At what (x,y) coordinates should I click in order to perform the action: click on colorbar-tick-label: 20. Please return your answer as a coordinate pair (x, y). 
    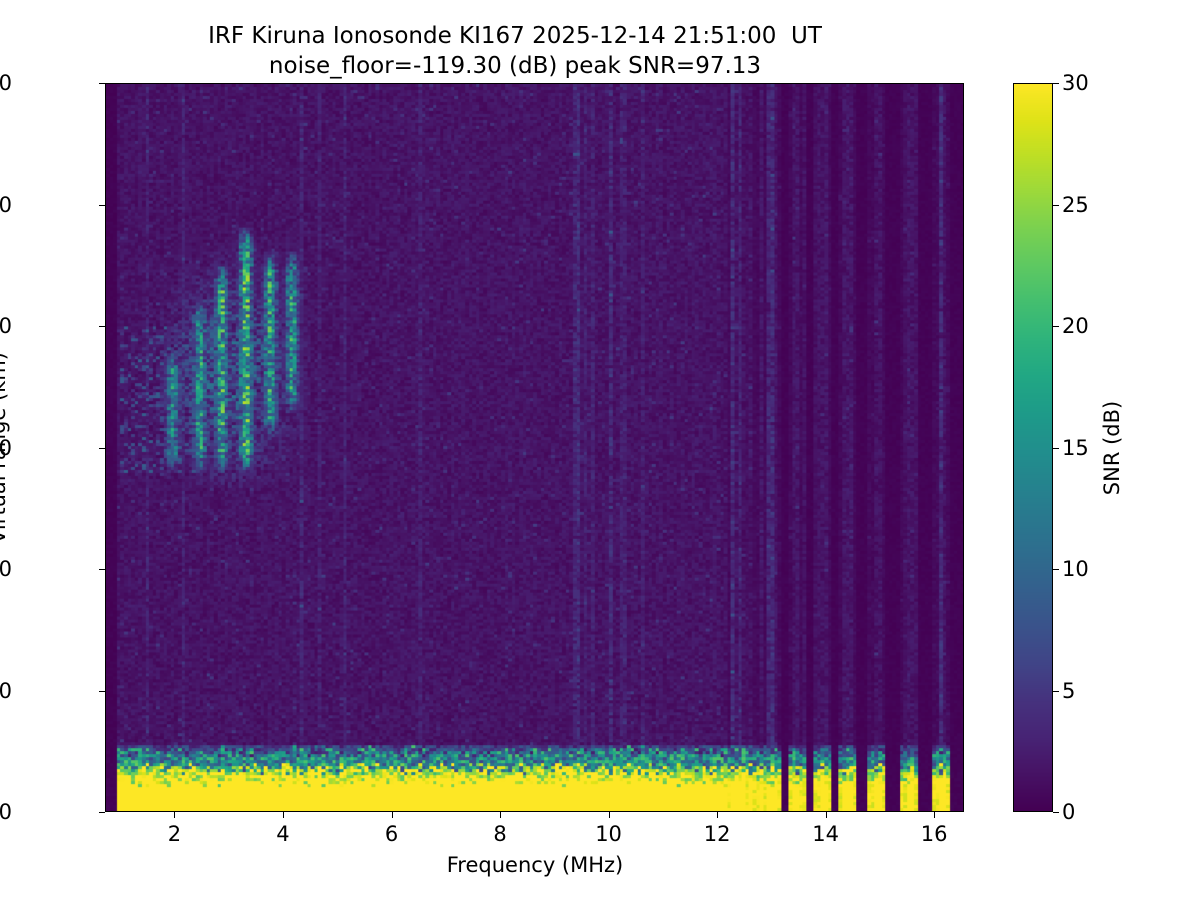
    Looking at the image, I should click on (1075, 326).